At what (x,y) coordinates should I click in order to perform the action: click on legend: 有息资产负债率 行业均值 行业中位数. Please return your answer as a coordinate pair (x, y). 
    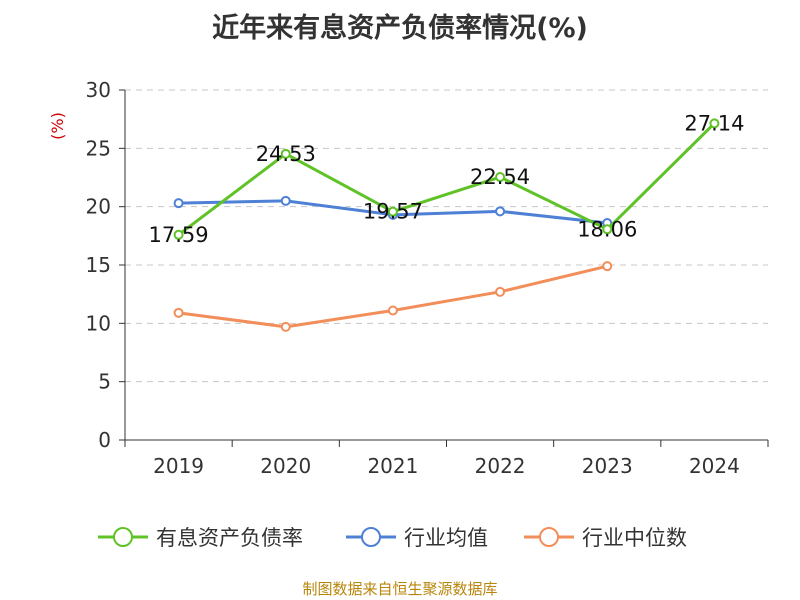
    Looking at the image, I should click on (392, 538).